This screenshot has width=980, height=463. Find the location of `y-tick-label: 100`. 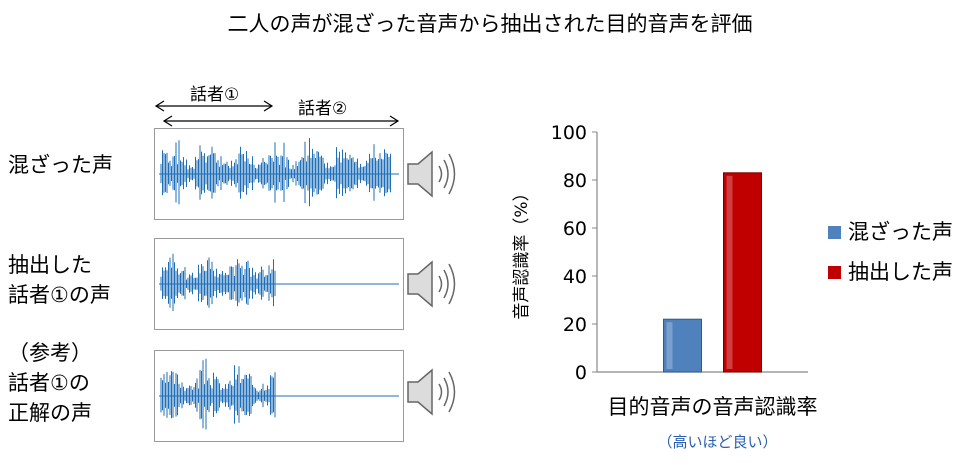

y-tick-label: 100 is located at coordinates (569, 133).